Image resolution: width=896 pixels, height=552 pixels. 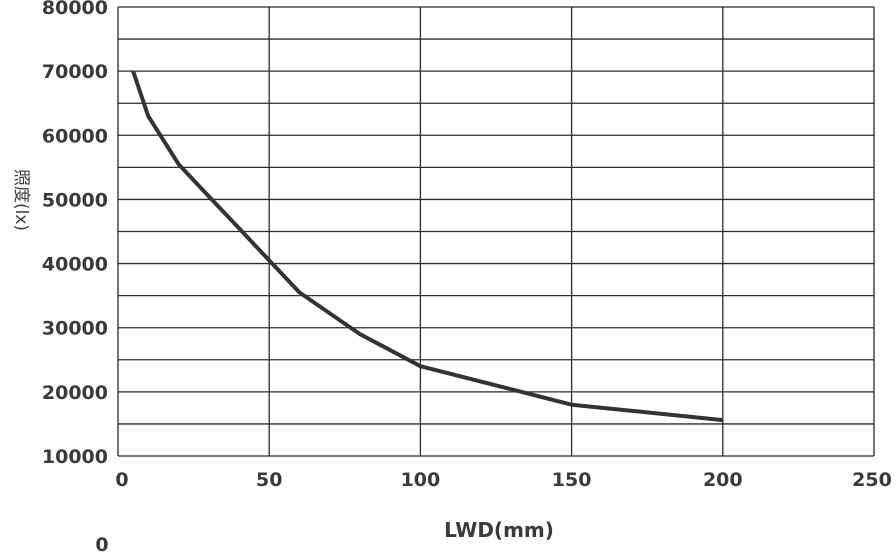 What do you see at coordinates (75, 136) in the screenshot?
I see `y-tick-label: 60000` at bounding box center [75, 136].